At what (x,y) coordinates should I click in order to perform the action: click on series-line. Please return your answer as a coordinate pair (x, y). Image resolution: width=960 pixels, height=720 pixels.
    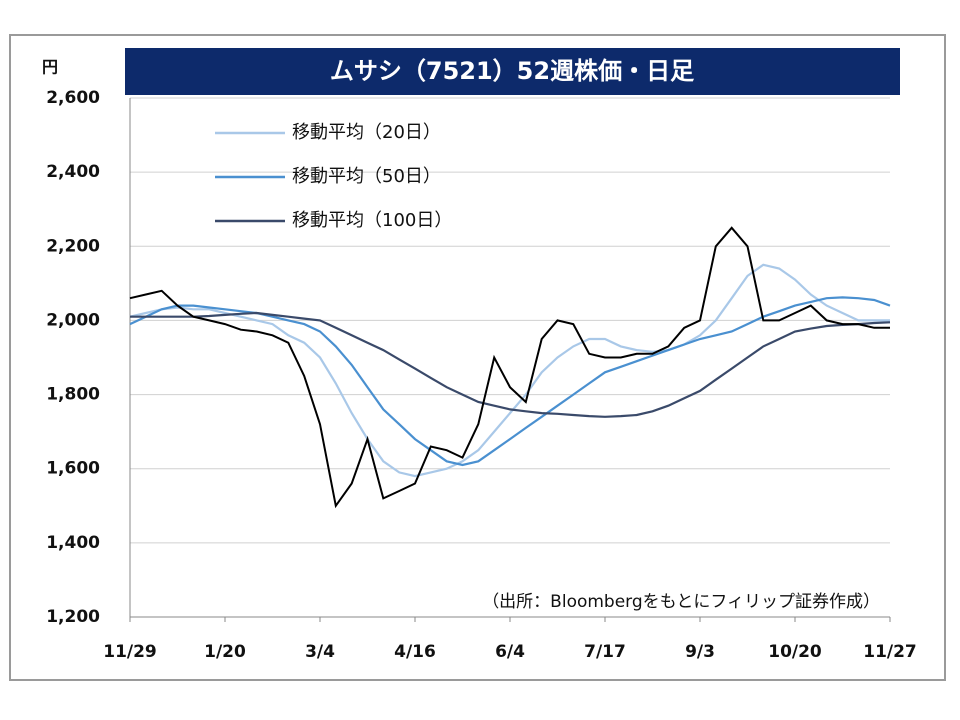
    Looking at the image, I should click on (510, 364).